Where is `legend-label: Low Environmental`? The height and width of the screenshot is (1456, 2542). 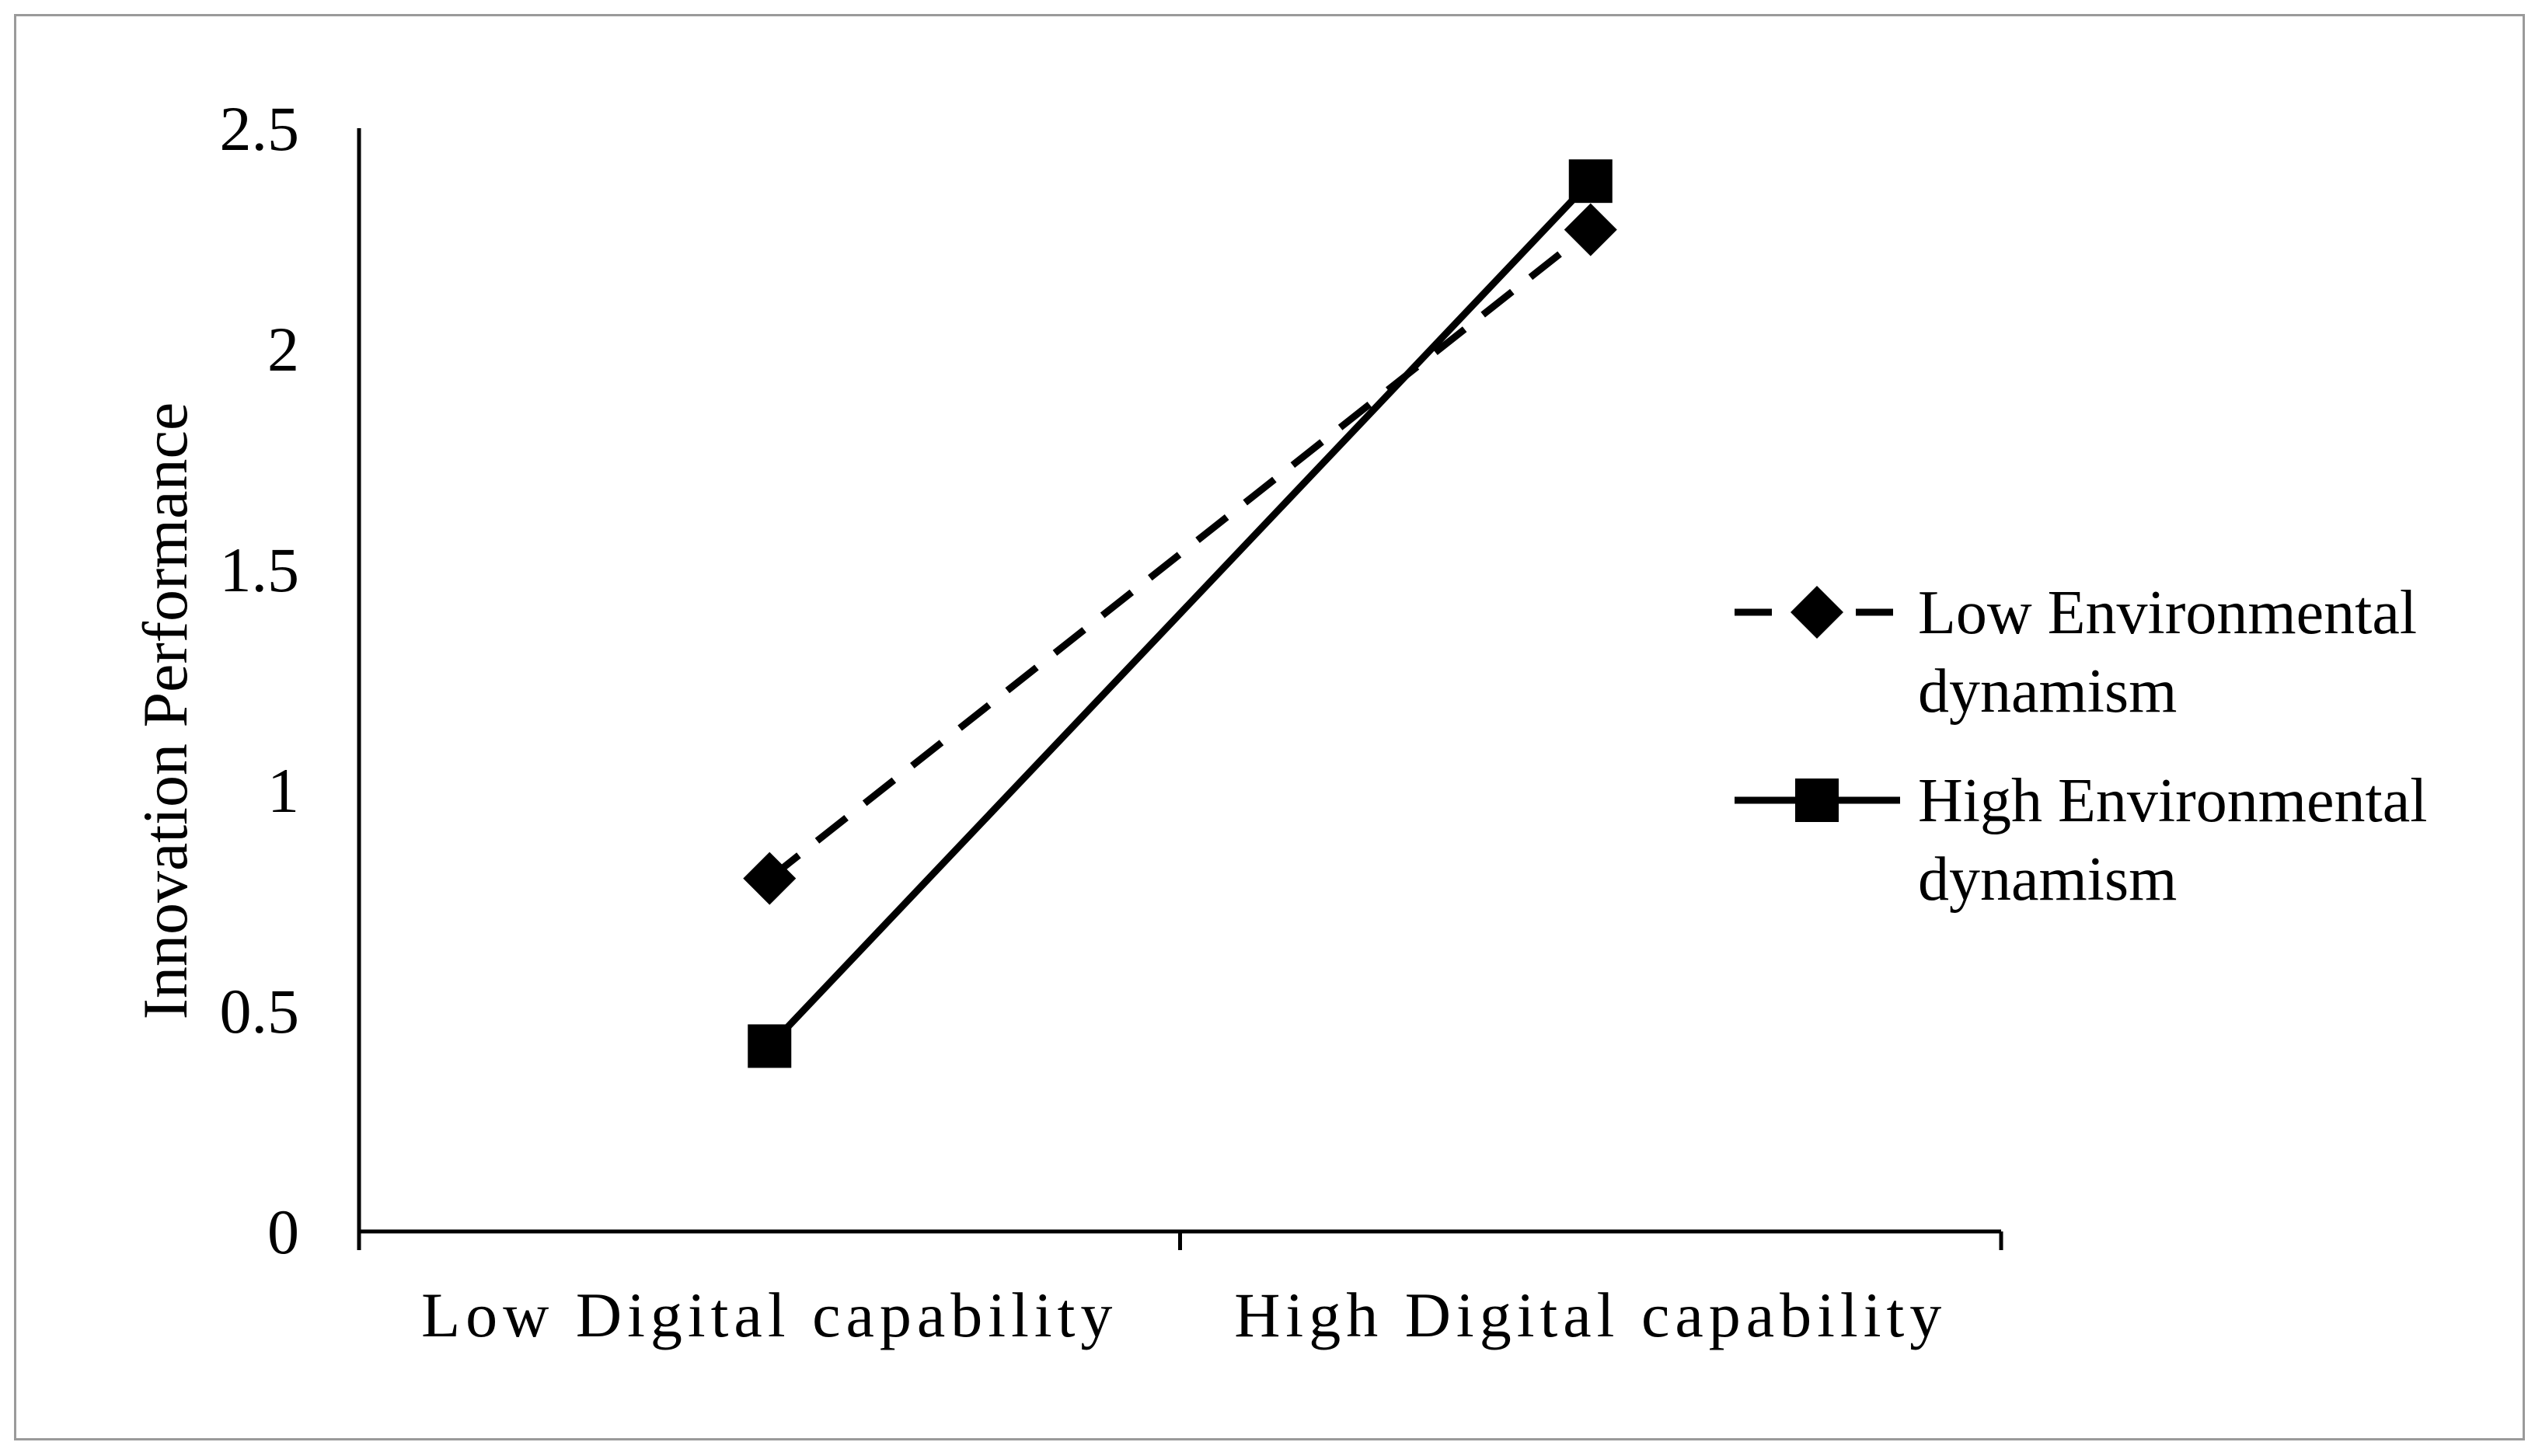 legend-label: Low Environmental is located at coordinates (2167, 613).